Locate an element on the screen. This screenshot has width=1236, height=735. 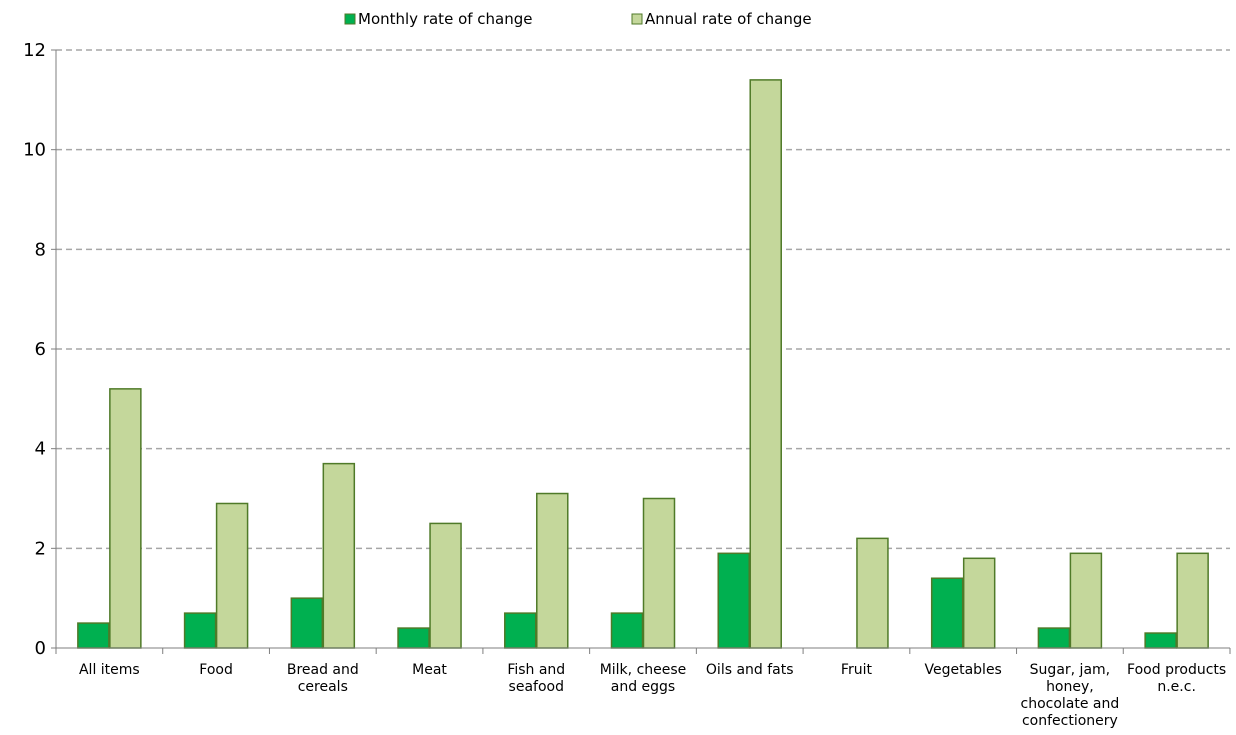
x-category-label: Milk, cheese and eggs is located at coordinates (643, 678).